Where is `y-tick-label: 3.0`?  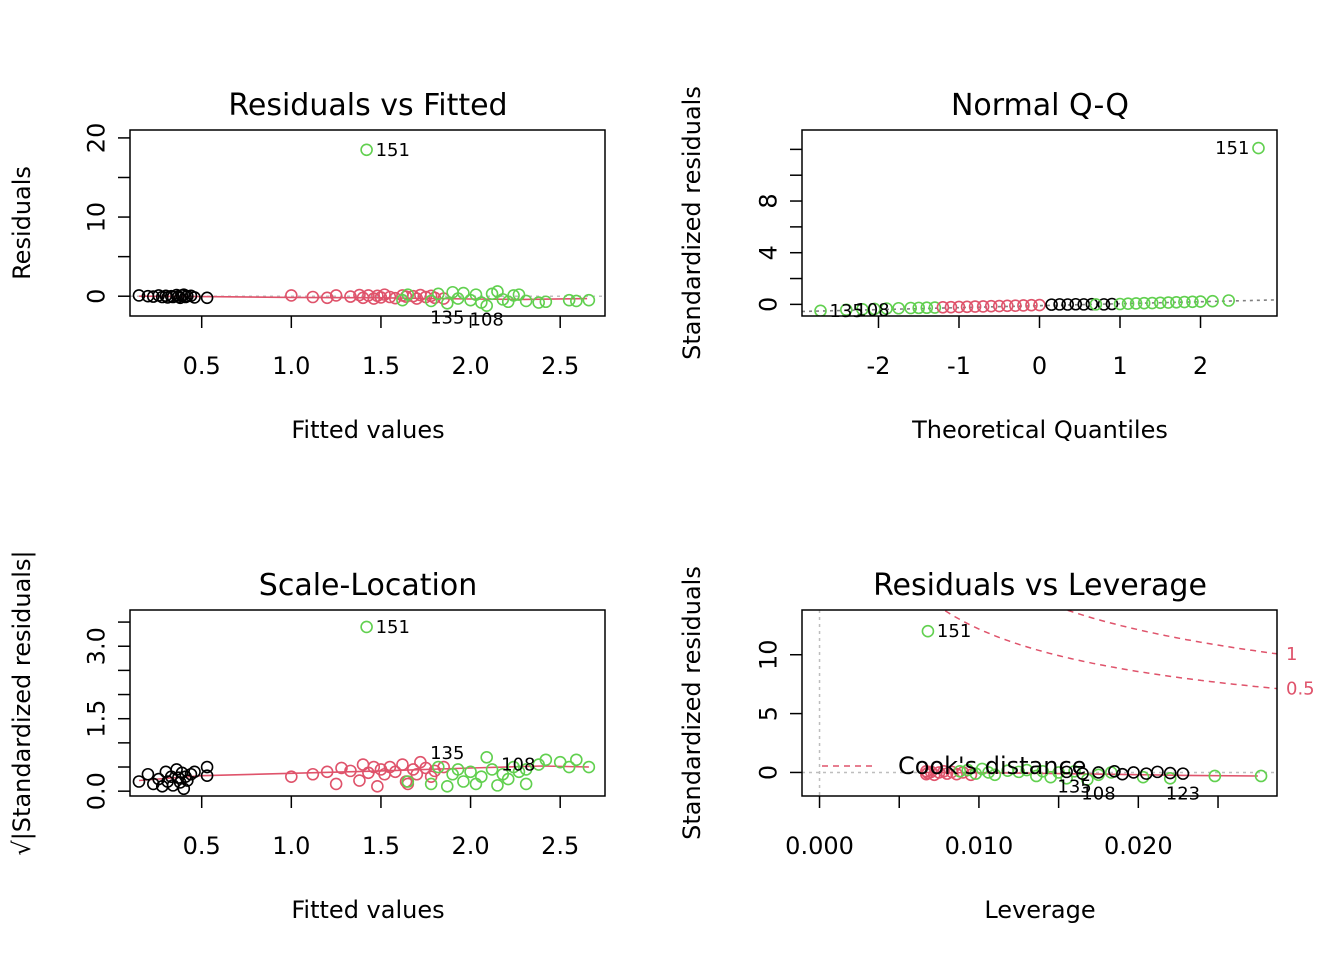
y-tick-label: 3.0 is located at coordinates (96, 646).